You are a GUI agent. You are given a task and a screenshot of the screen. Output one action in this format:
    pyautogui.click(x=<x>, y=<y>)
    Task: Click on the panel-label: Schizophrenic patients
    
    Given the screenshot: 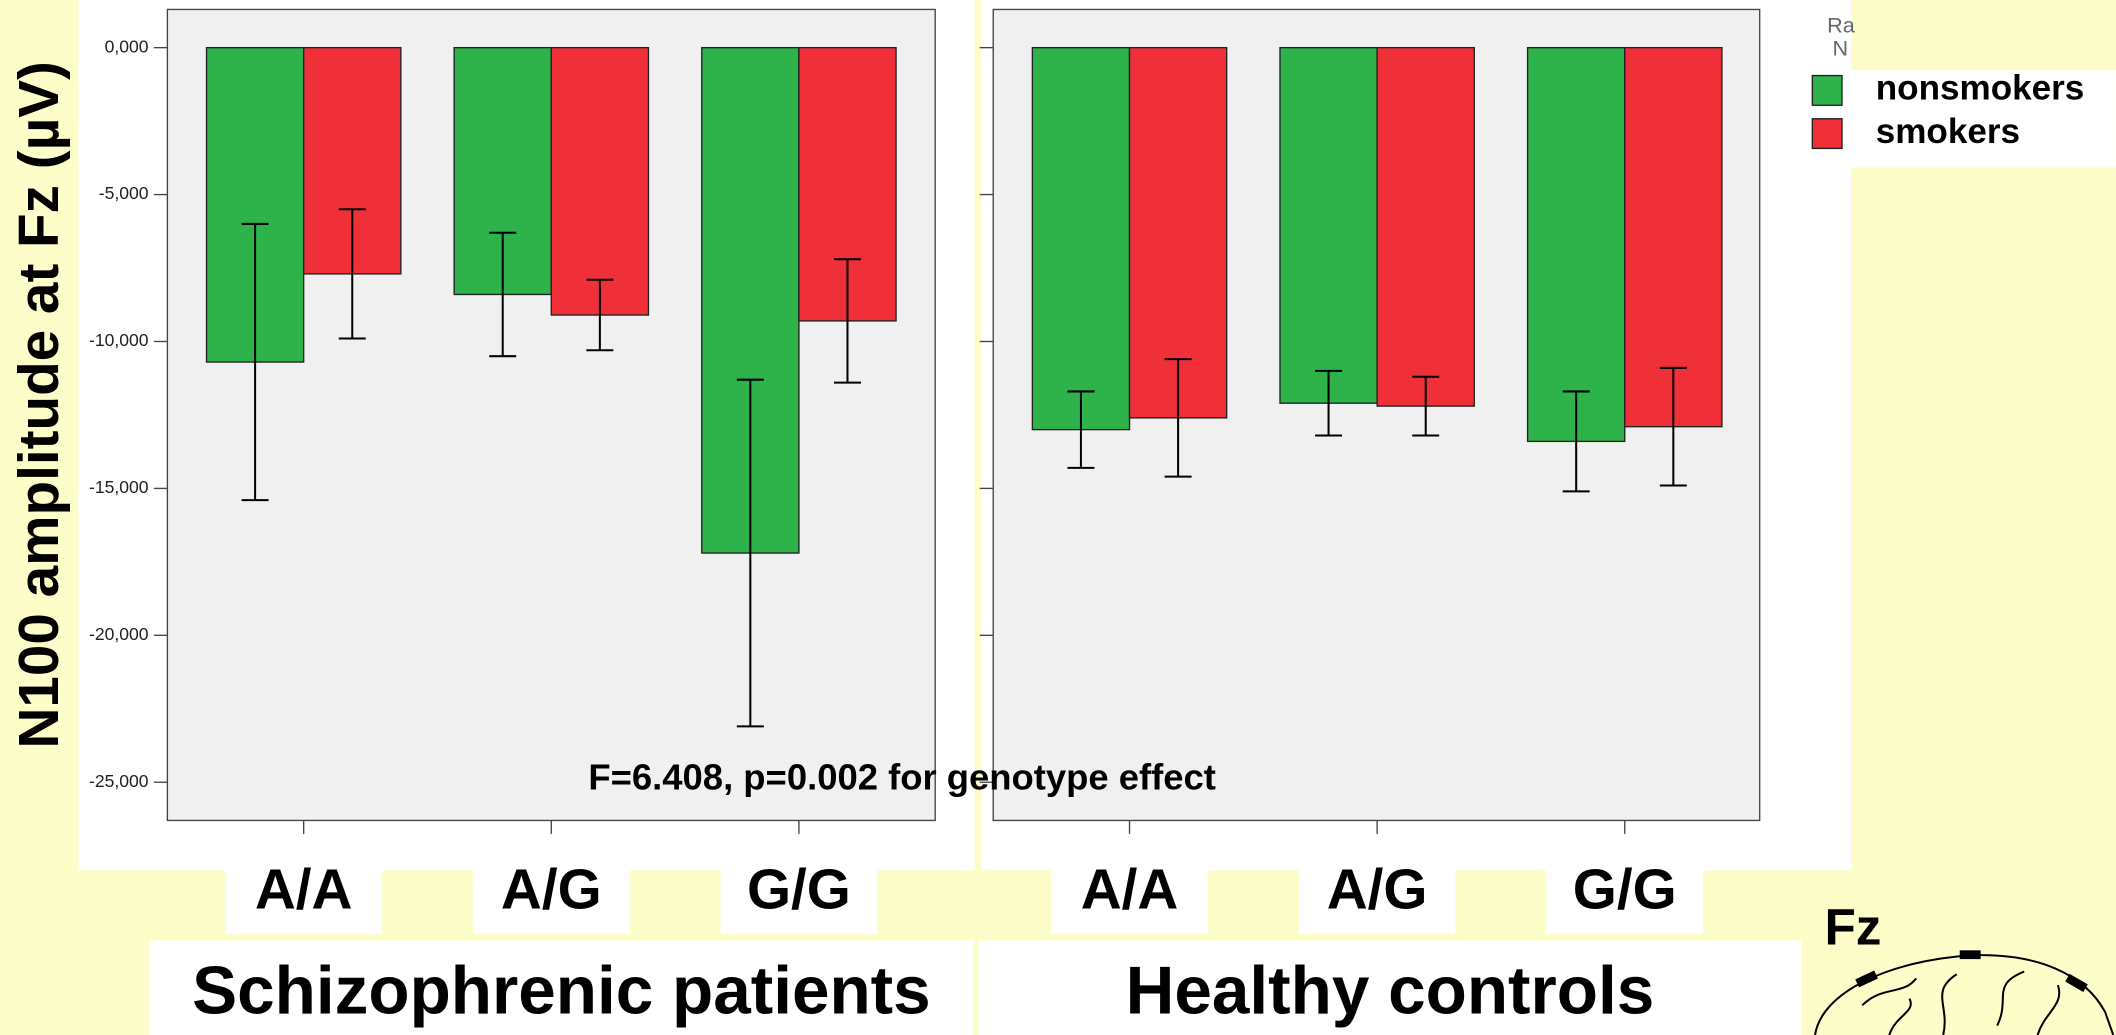 What is the action you would take?
    pyautogui.click(x=561, y=991)
    